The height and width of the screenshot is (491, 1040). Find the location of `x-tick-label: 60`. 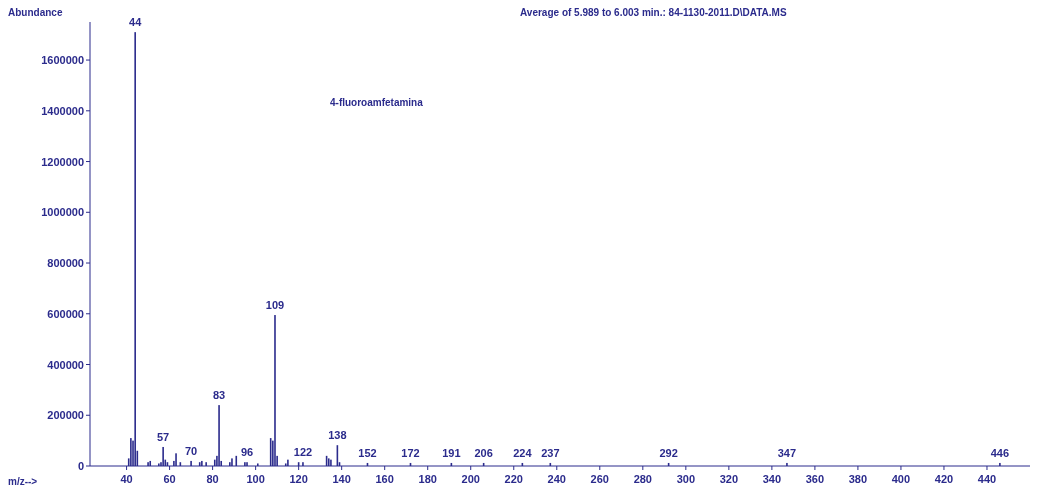

x-tick-label: 60 is located at coordinates (169, 479).